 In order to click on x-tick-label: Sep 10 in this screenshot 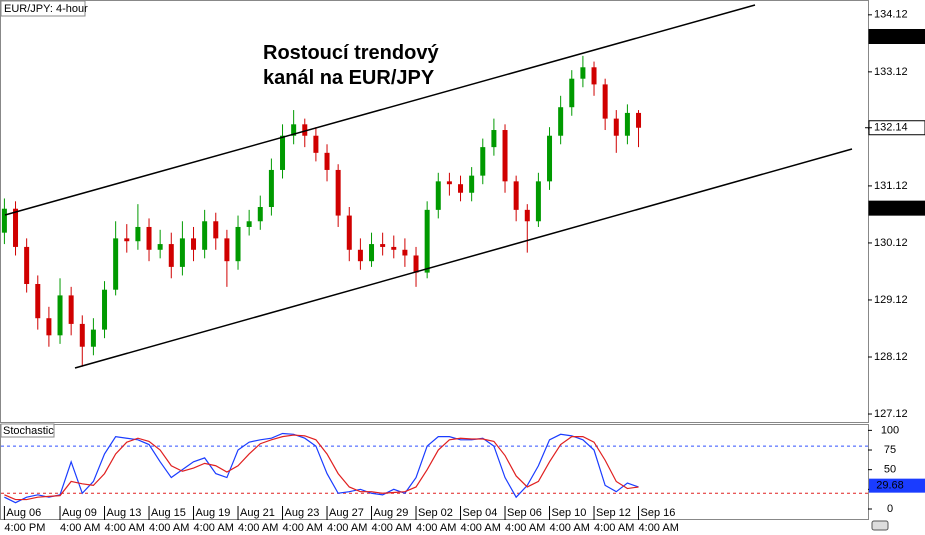, I will do `click(569, 513)`.